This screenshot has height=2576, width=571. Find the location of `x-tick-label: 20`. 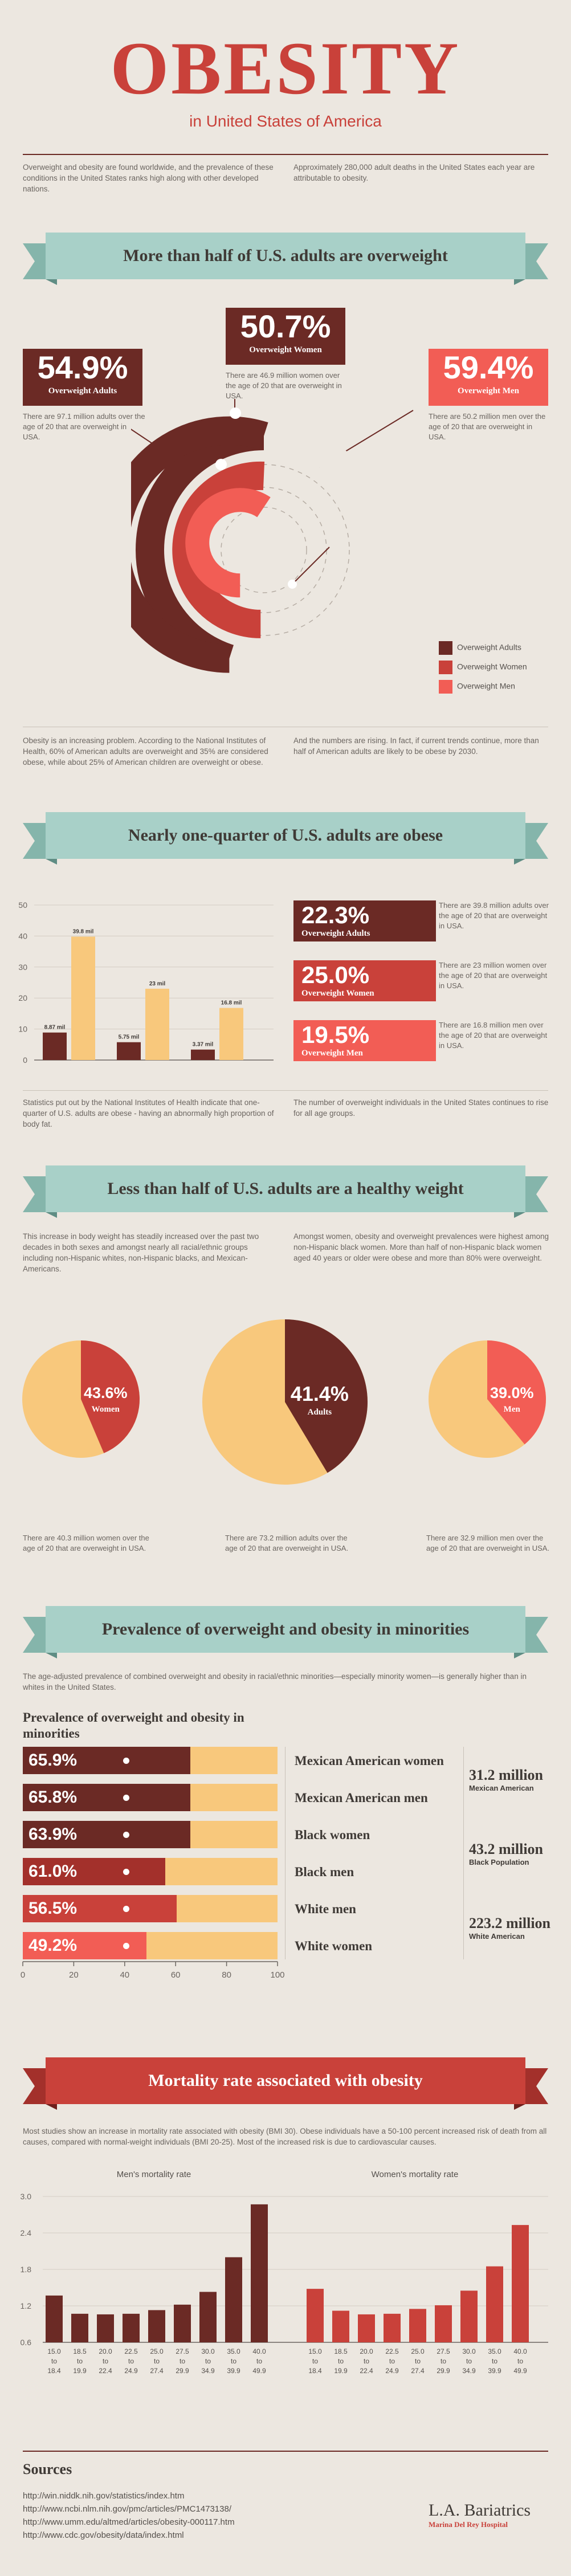

x-tick-label: 20 is located at coordinates (74, 1975).